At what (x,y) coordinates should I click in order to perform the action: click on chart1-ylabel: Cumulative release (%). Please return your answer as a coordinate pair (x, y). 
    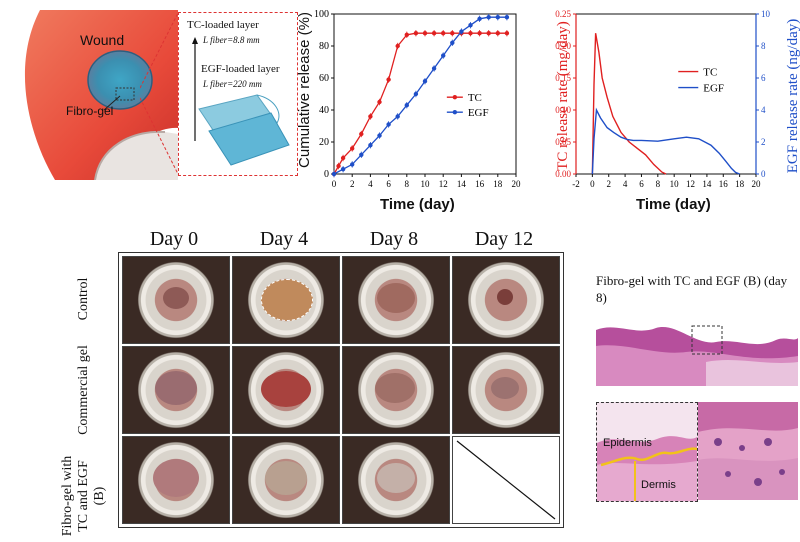
    Looking at the image, I should click on (304, 90).